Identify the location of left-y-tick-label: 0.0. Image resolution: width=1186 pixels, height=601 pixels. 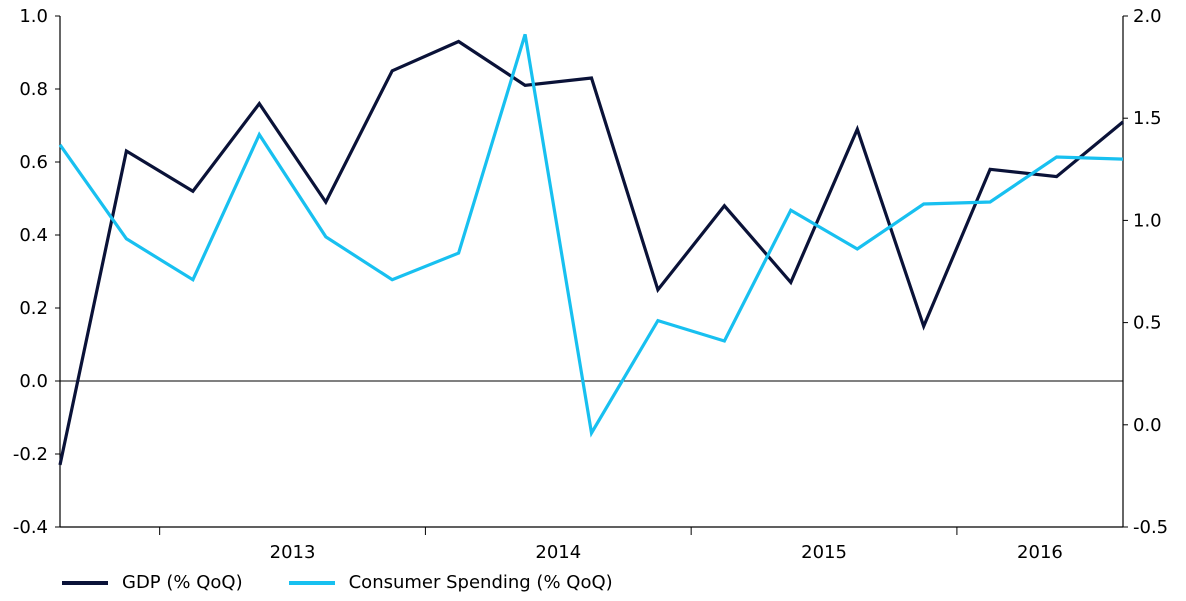
(33, 381).